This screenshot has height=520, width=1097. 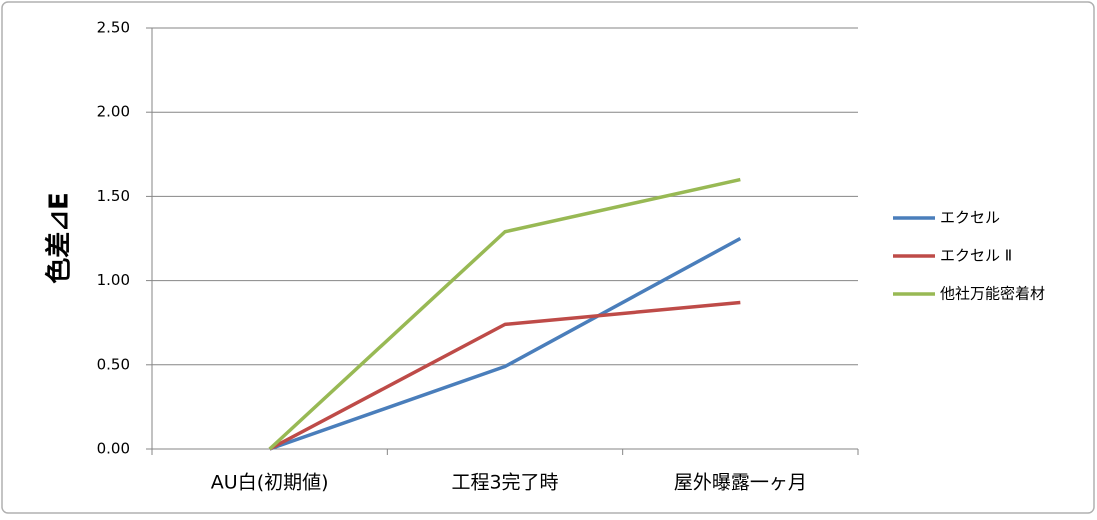 What do you see at coordinates (113, 364) in the screenshot?
I see `y-tick-label: 0.50` at bounding box center [113, 364].